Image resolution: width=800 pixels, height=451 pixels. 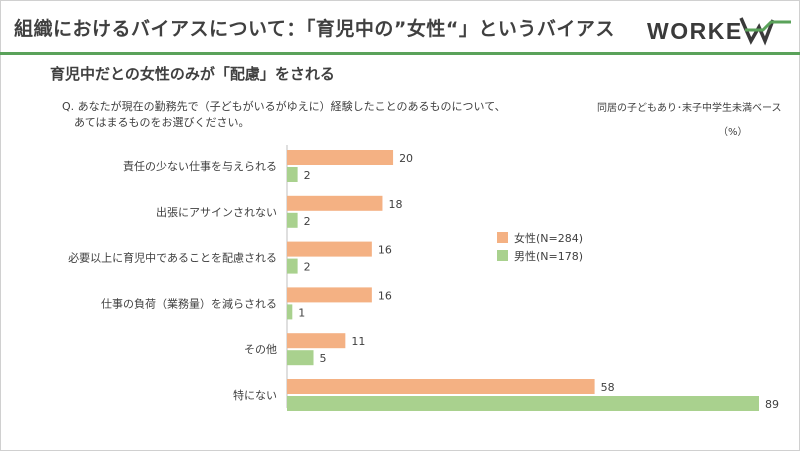 What do you see at coordinates (695, 31) in the screenshot?
I see `svg-text: WORKE` at bounding box center [695, 31].